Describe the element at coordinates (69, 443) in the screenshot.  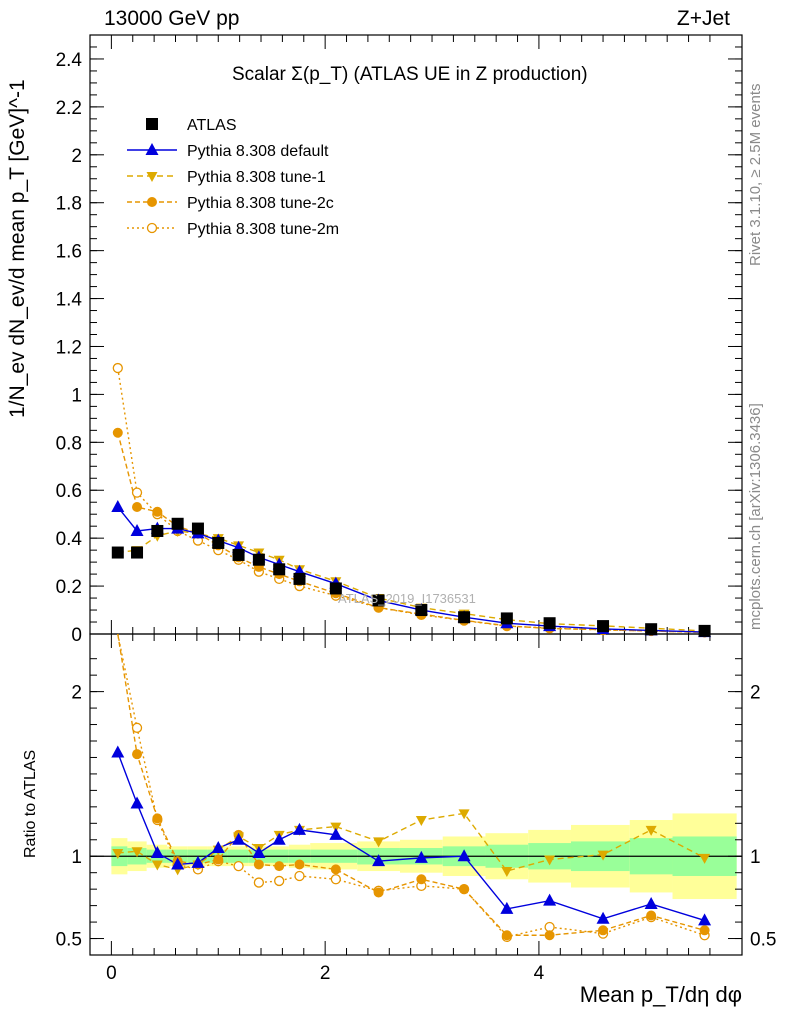
I see `upper-ytick-label: 0.8` at that location.